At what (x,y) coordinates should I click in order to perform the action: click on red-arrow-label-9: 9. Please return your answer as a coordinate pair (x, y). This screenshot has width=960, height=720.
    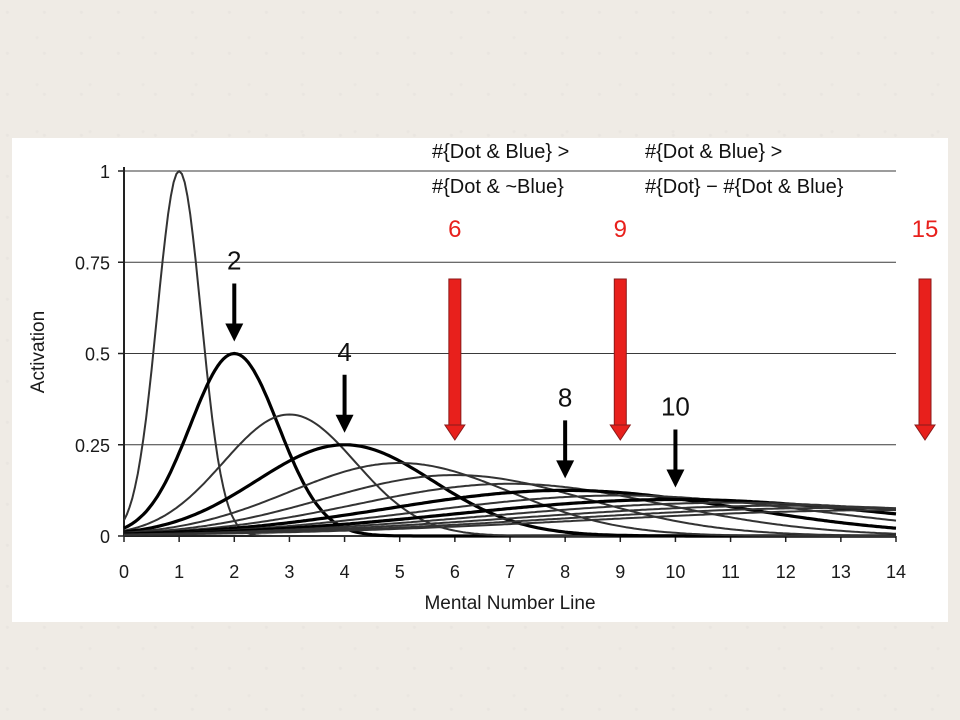
    Looking at the image, I should click on (620, 229).